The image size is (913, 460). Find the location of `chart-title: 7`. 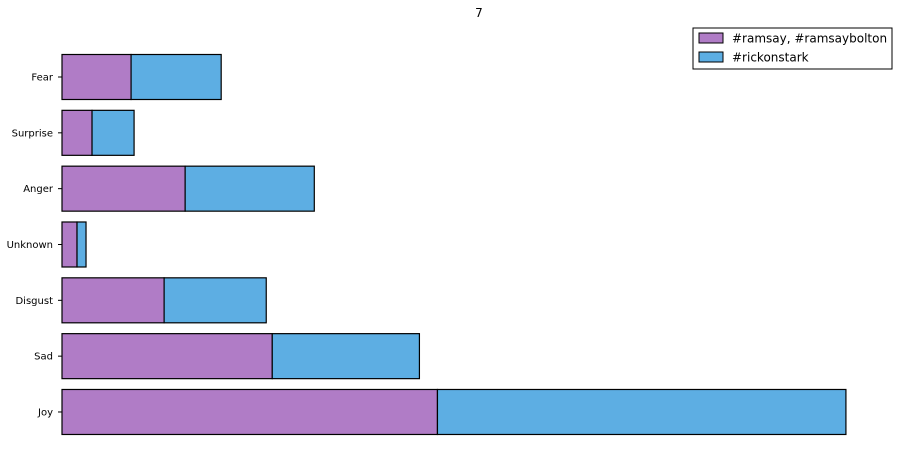

chart-title: 7 is located at coordinates (479, 13).